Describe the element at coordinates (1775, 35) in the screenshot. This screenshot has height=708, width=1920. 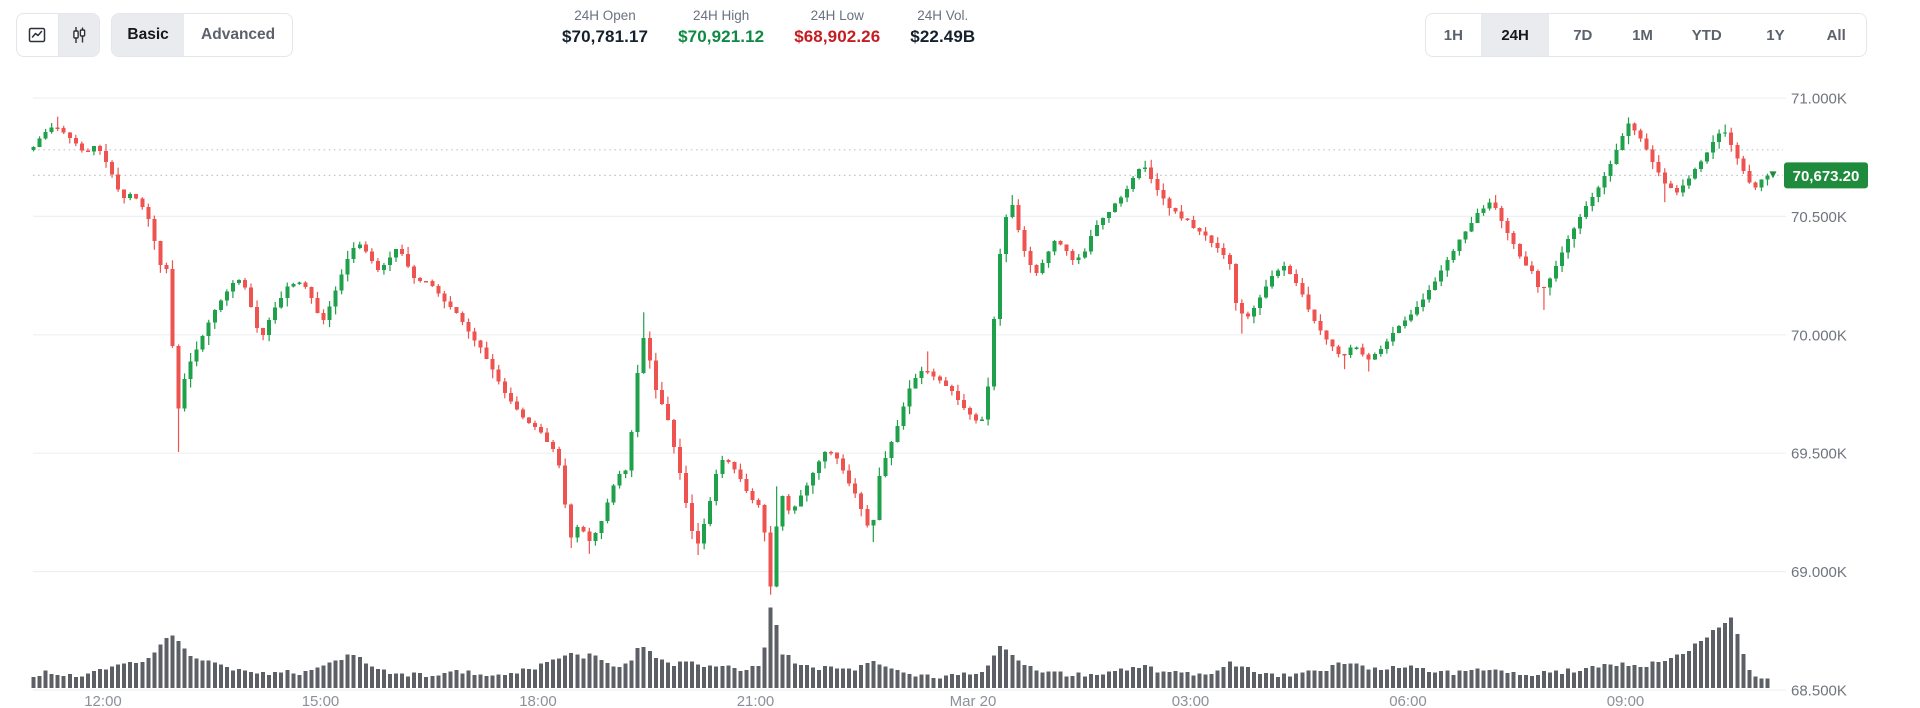
I see `range-button-1y: 1Y` at that location.